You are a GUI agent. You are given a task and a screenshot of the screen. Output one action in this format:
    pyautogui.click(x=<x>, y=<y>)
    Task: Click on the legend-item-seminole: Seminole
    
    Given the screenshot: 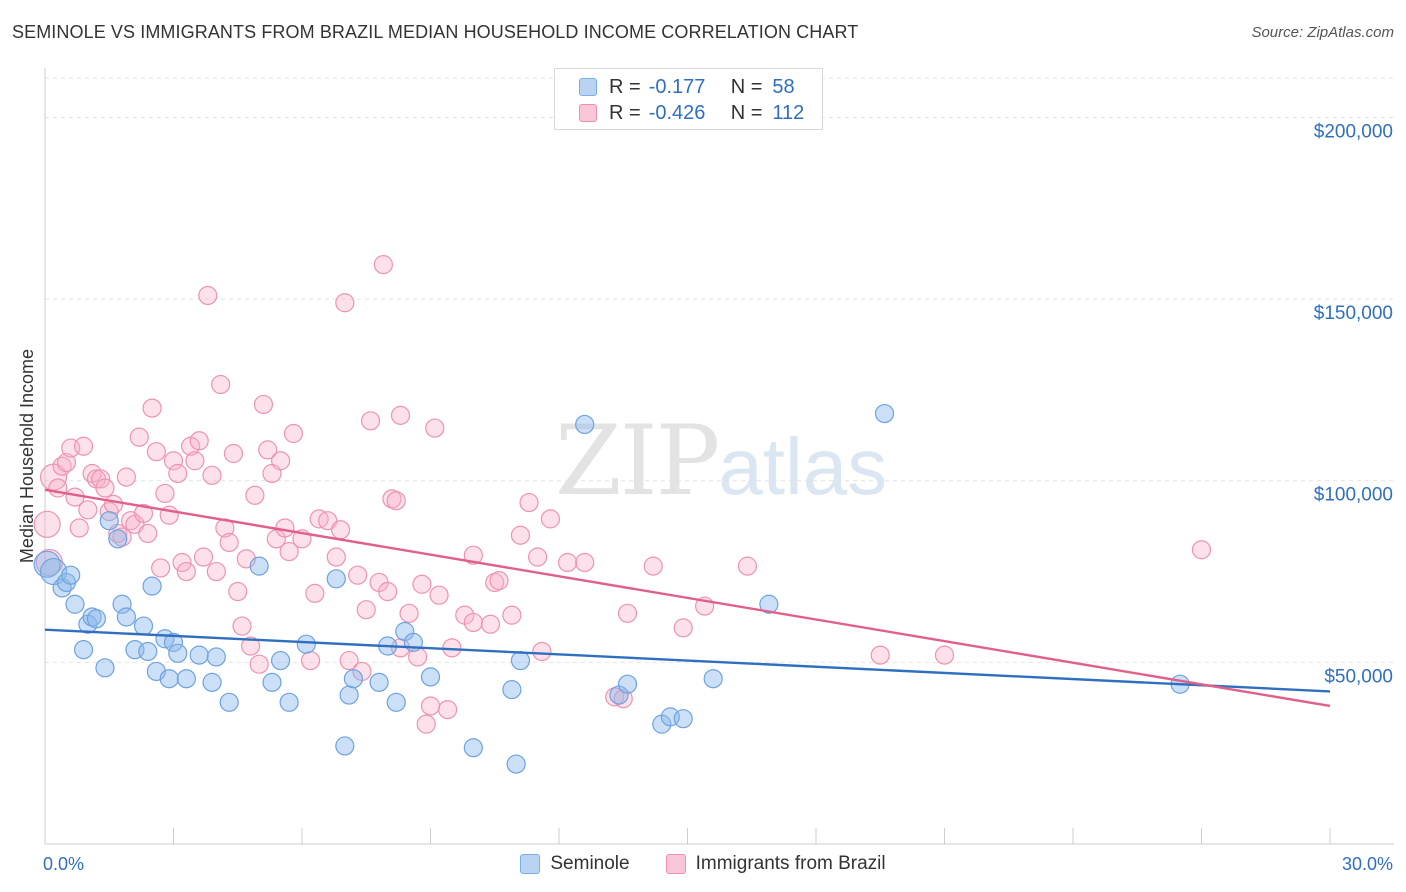 What is the action you would take?
    pyautogui.click(x=575, y=864)
    